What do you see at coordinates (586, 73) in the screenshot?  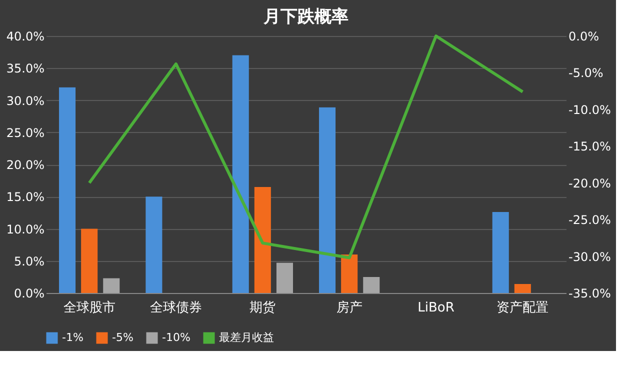 I see `y2-tick-label: -5.0%` at bounding box center [586, 73].